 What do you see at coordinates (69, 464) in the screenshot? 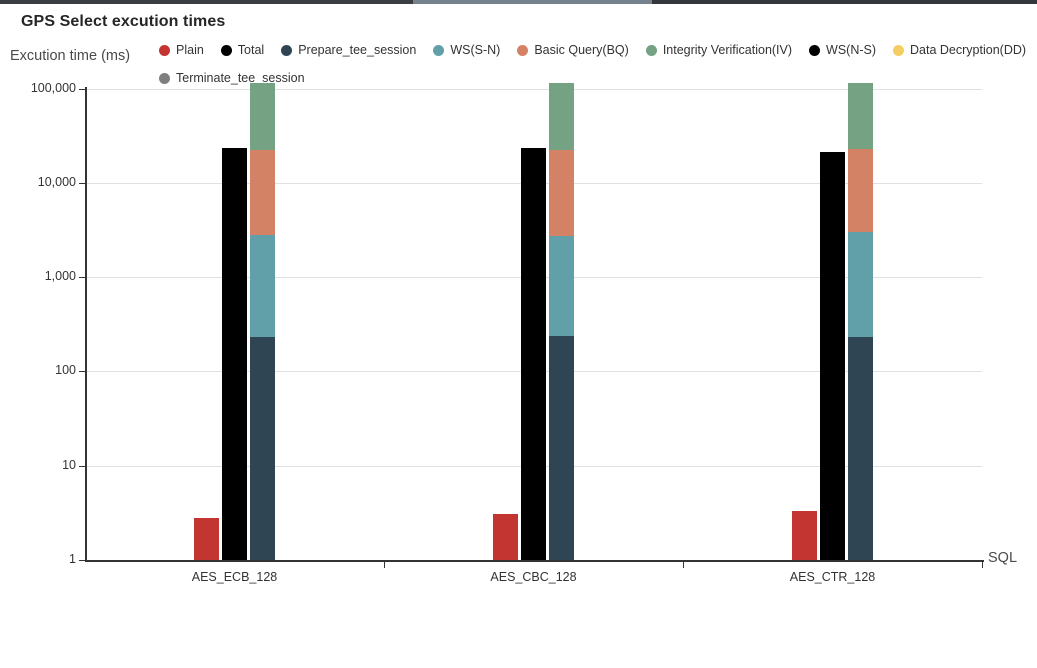
I see `y-tick-label: 10` at bounding box center [69, 464].